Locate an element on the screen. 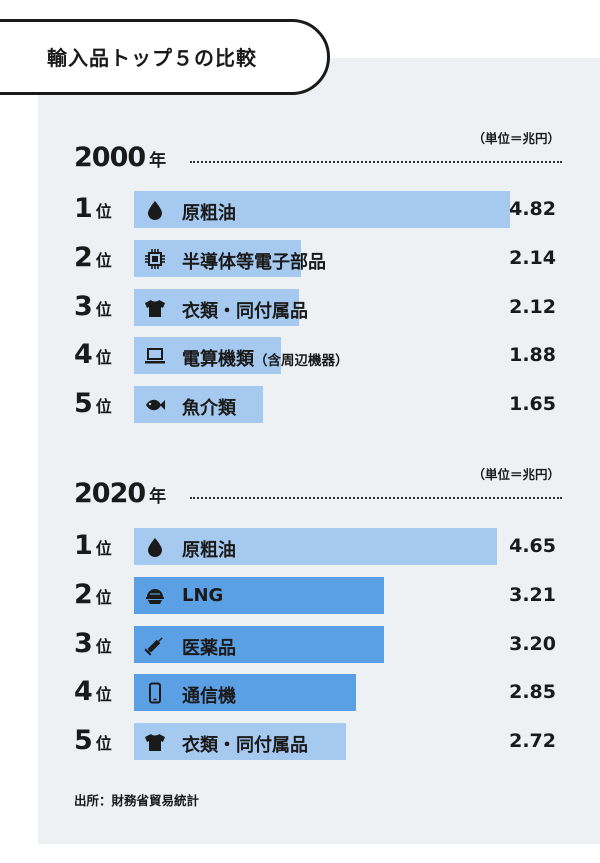  value-label: 2.14 is located at coordinates (532, 257).